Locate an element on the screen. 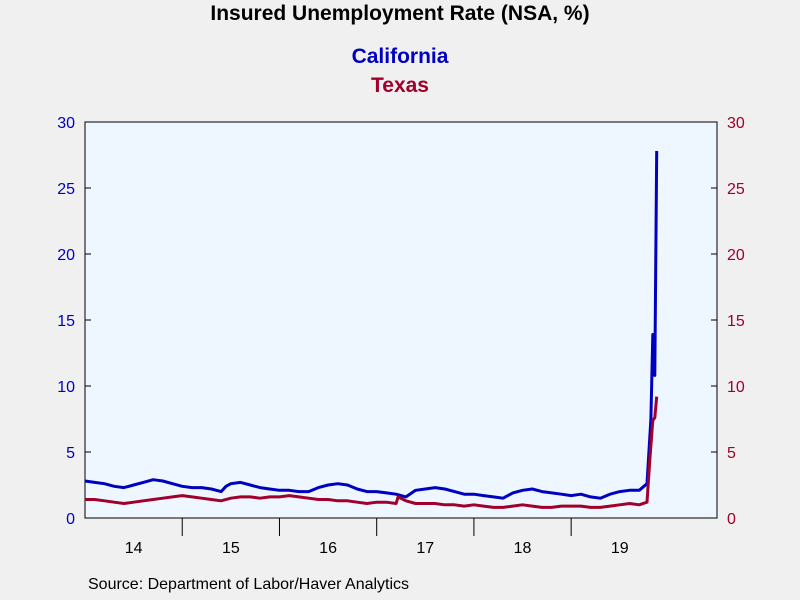  y-left-tick-label: 30 is located at coordinates (66, 123).